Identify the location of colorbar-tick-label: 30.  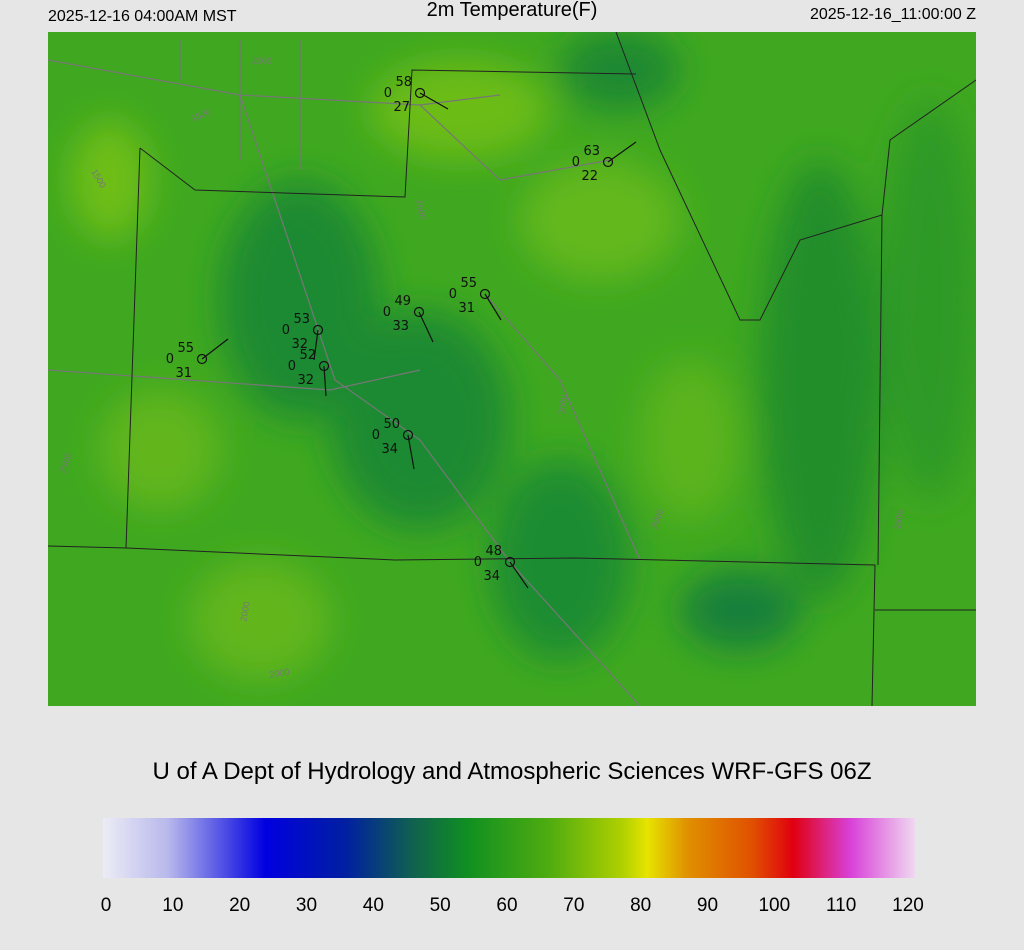
(306, 905).